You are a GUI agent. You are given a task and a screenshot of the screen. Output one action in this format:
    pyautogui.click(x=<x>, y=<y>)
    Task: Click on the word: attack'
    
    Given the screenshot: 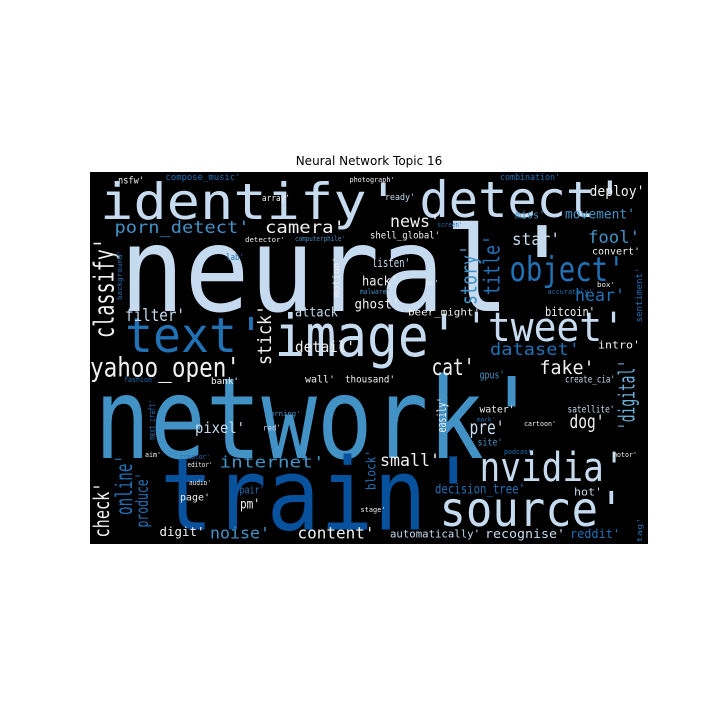 What is the action you would take?
    pyautogui.click(x=320, y=313)
    